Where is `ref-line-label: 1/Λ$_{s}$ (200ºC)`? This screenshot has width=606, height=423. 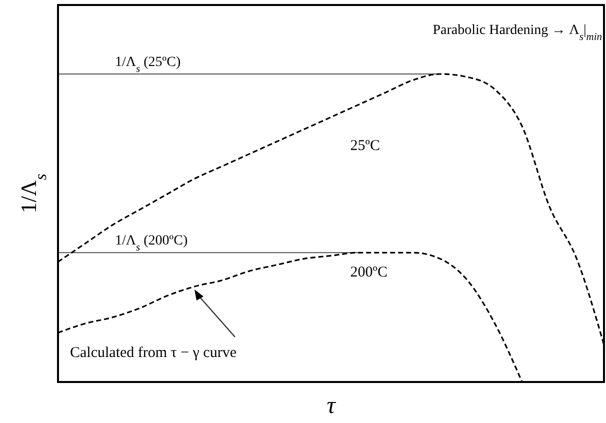 ref-line-label: 1/Λ$_{s}$ (200ºC) is located at coordinates (151, 244).